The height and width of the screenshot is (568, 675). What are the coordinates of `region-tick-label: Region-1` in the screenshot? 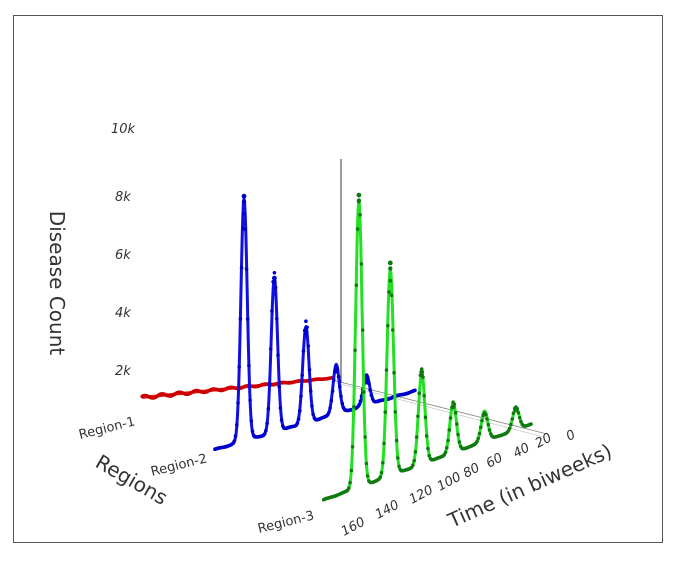 It's located at (106, 428).